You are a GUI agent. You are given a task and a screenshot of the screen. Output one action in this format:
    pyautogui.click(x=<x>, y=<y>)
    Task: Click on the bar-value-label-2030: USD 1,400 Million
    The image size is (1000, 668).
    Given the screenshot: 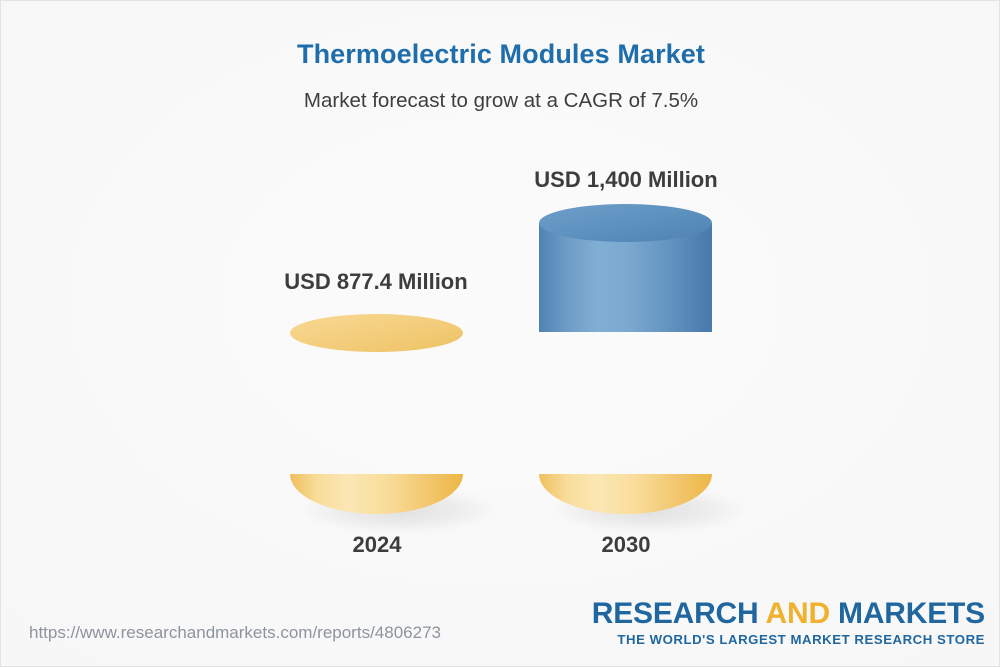 What is the action you would take?
    pyautogui.click(x=626, y=179)
    